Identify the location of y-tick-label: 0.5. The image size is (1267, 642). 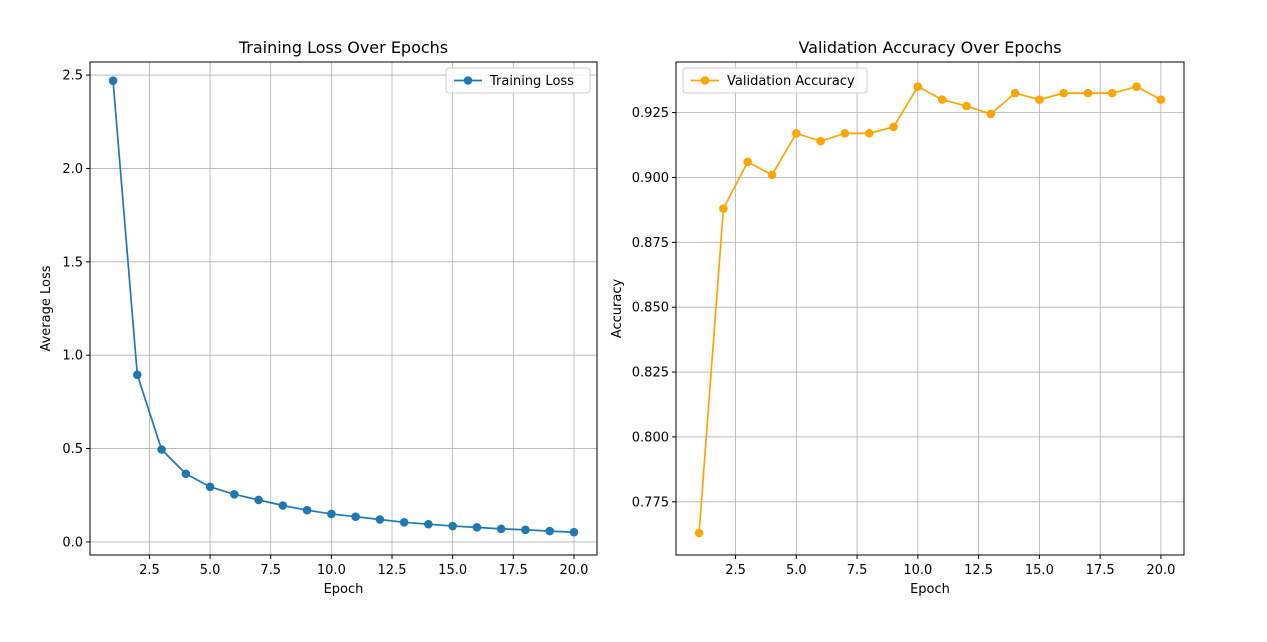
(72, 449).